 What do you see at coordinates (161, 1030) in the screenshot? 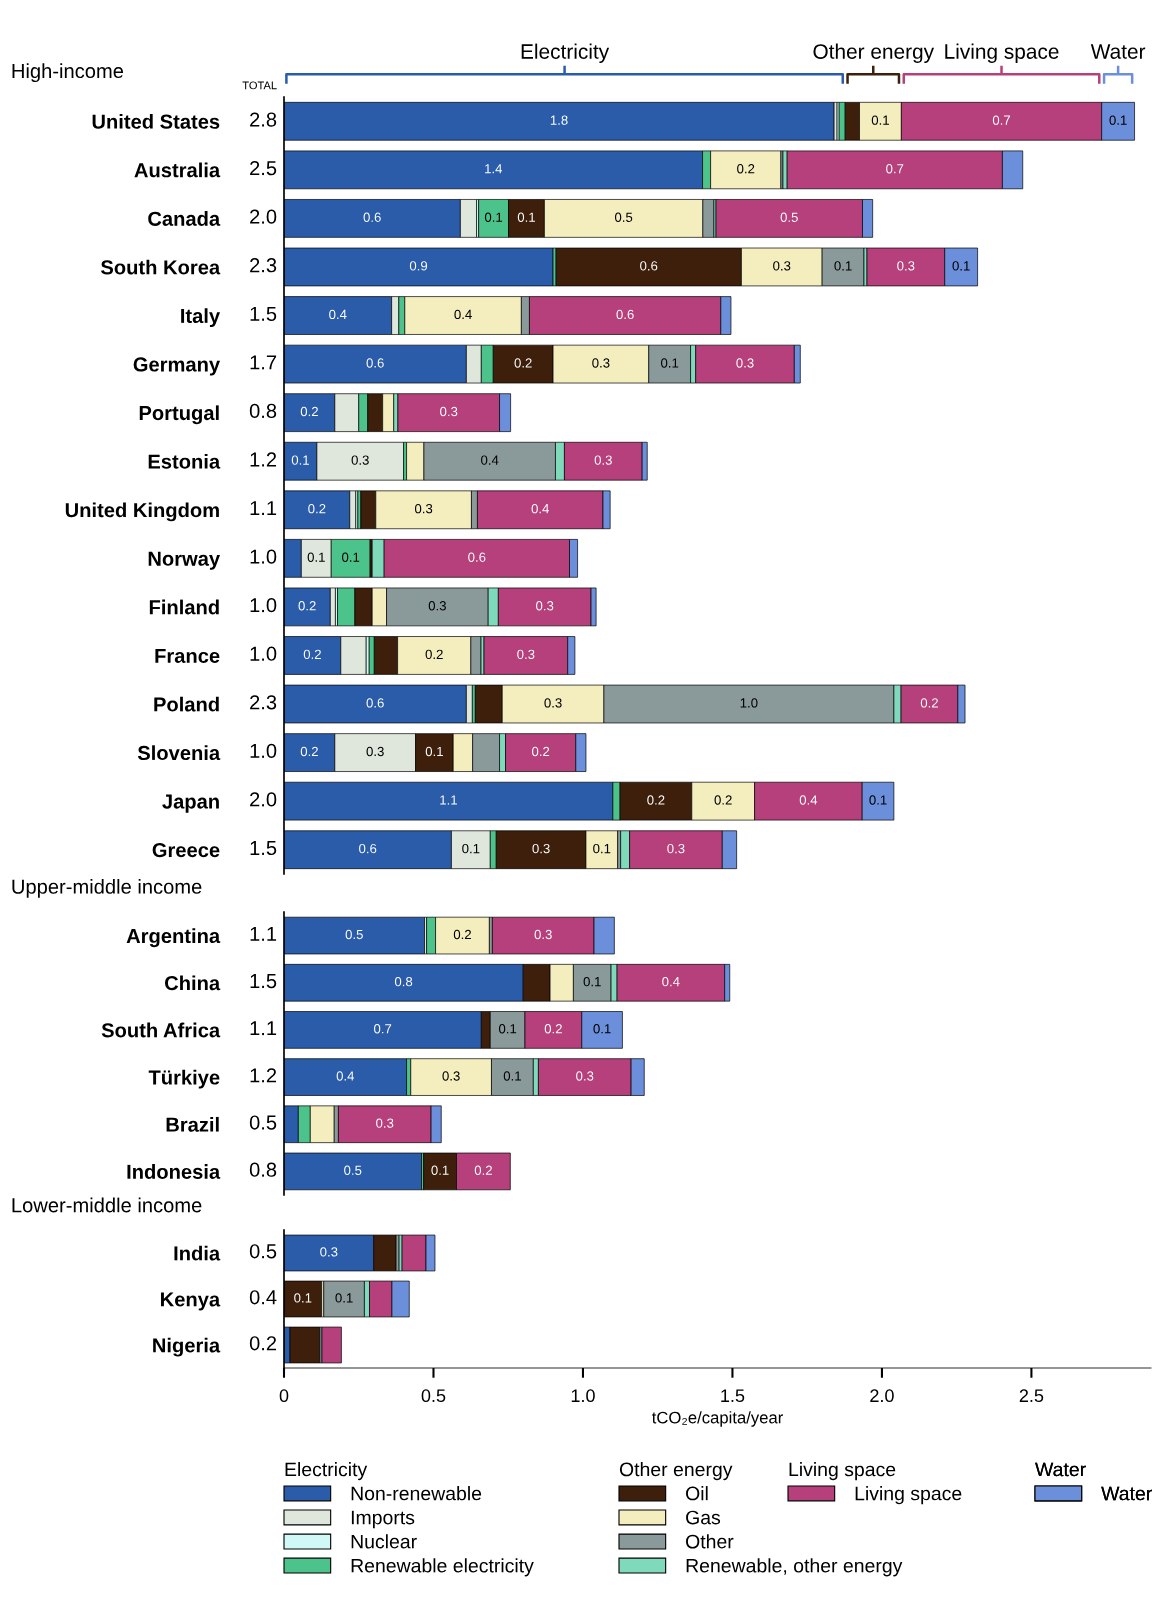
I see `y-tick-label: South Africa` at bounding box center [161, 1030].